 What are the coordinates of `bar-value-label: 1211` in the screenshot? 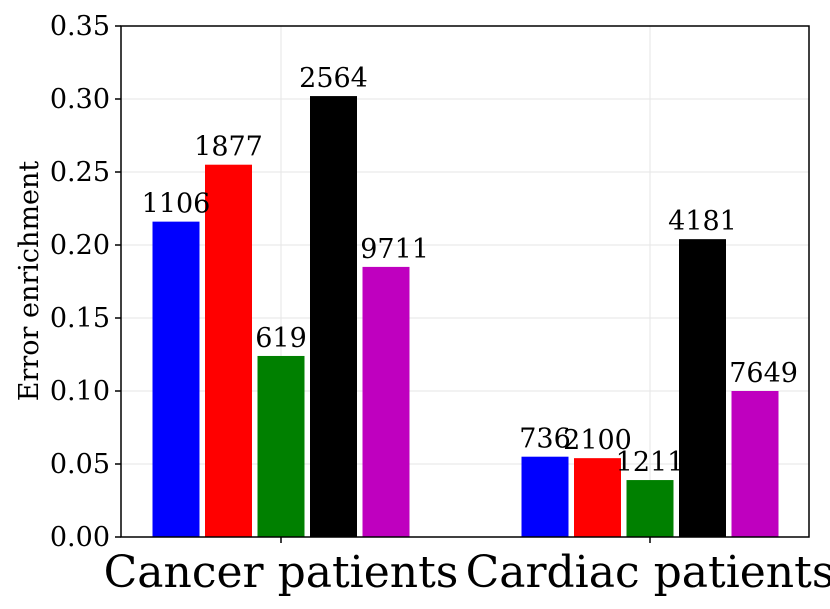 It's located at (650, 462).